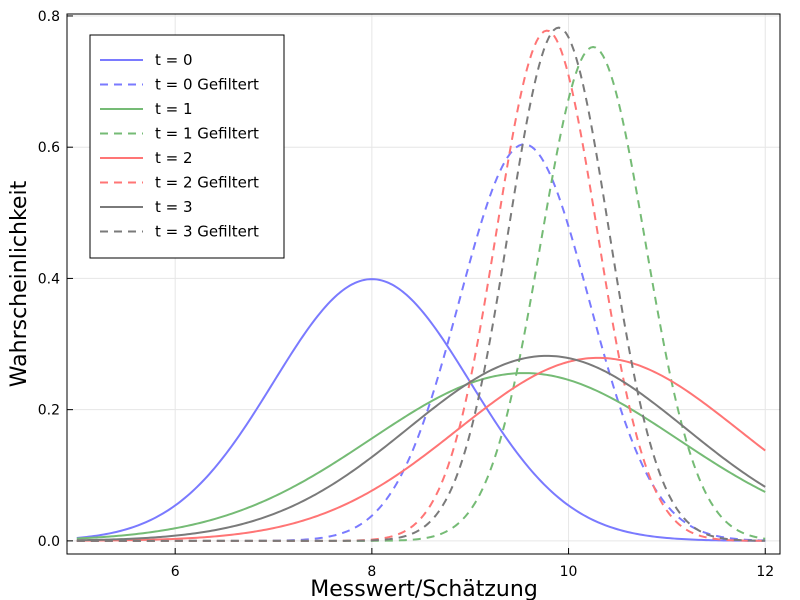  I want to click on legend-box, so click(187, 146).